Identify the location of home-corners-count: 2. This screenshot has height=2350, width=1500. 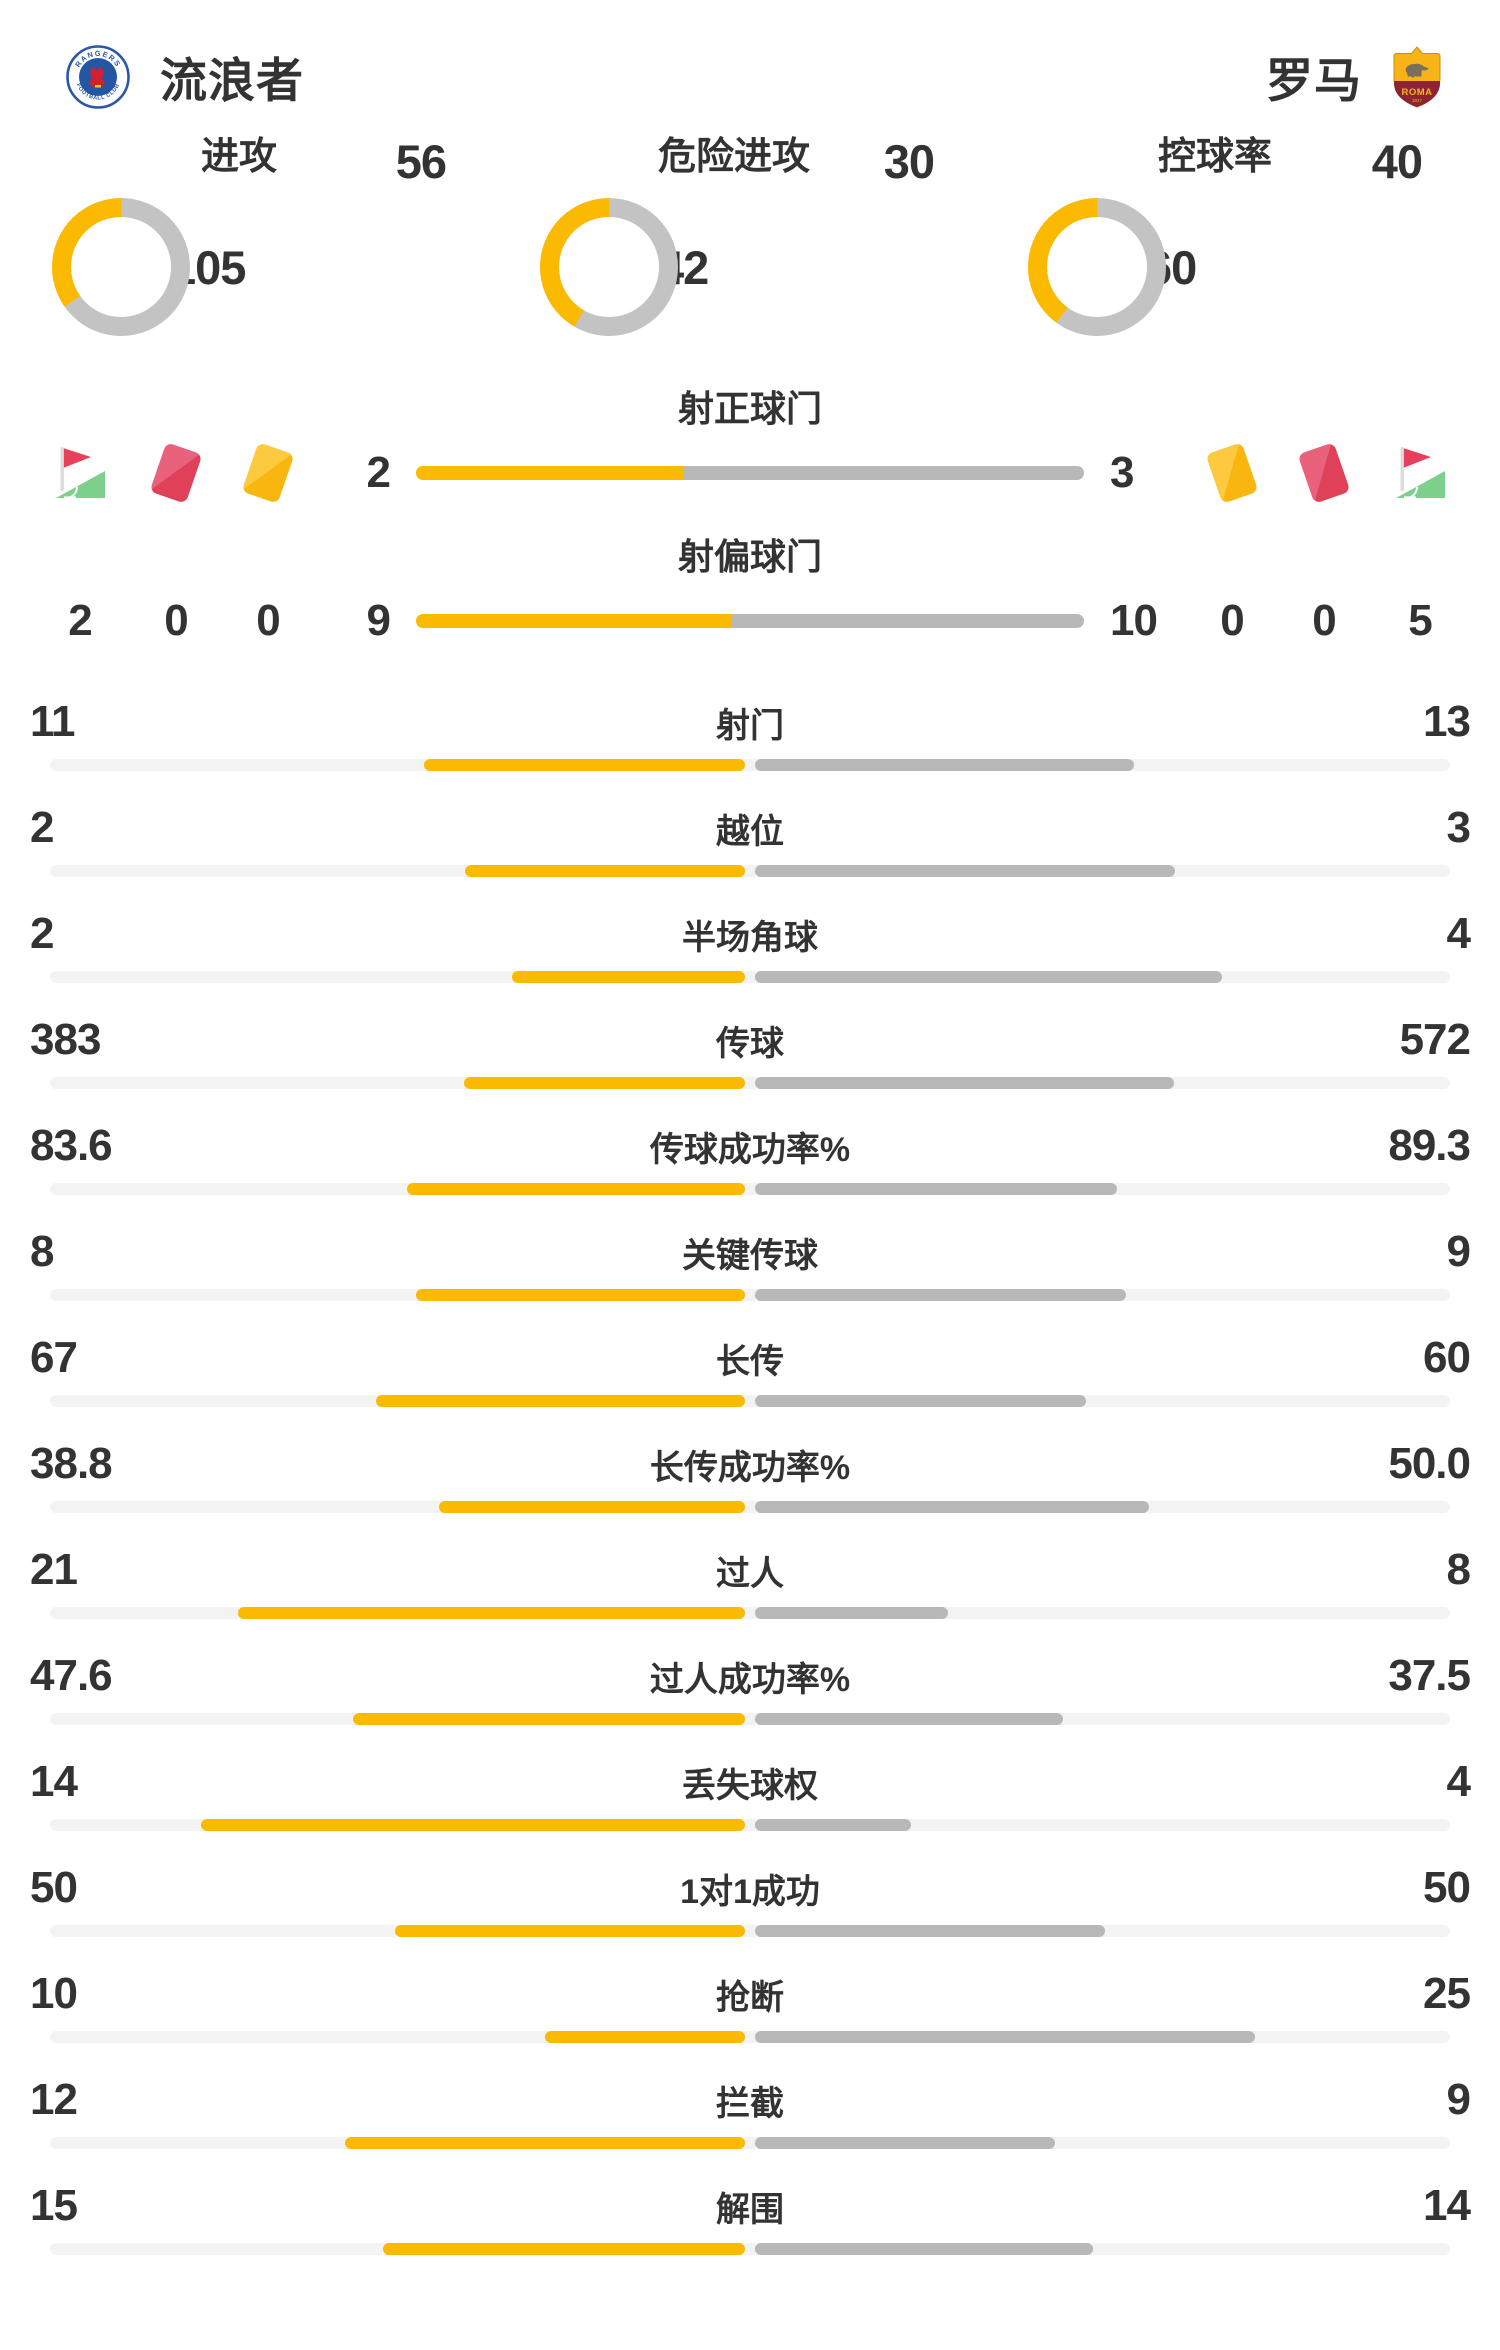
(80, 620).